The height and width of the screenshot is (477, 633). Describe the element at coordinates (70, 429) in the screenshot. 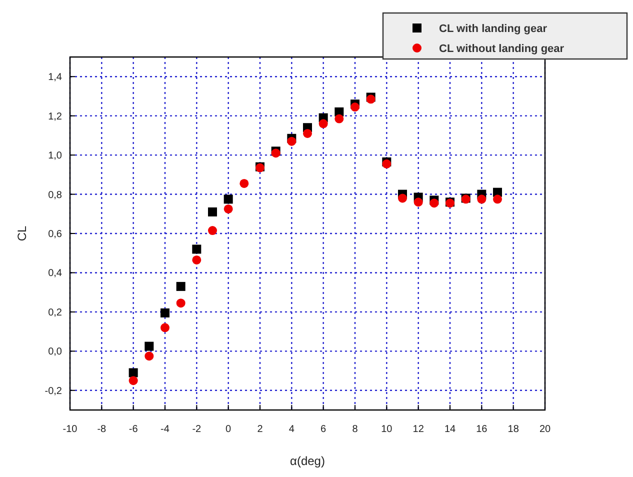

I see `x-tick-label: -10` at that location.